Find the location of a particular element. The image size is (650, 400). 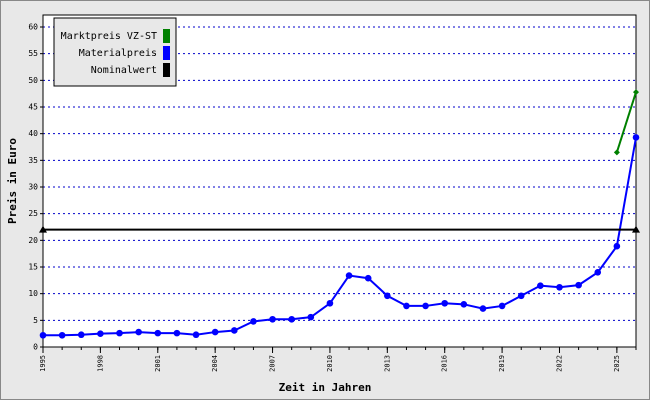

legend-label: Marktpreis VZ-ST is located at coordinates (109, 36).